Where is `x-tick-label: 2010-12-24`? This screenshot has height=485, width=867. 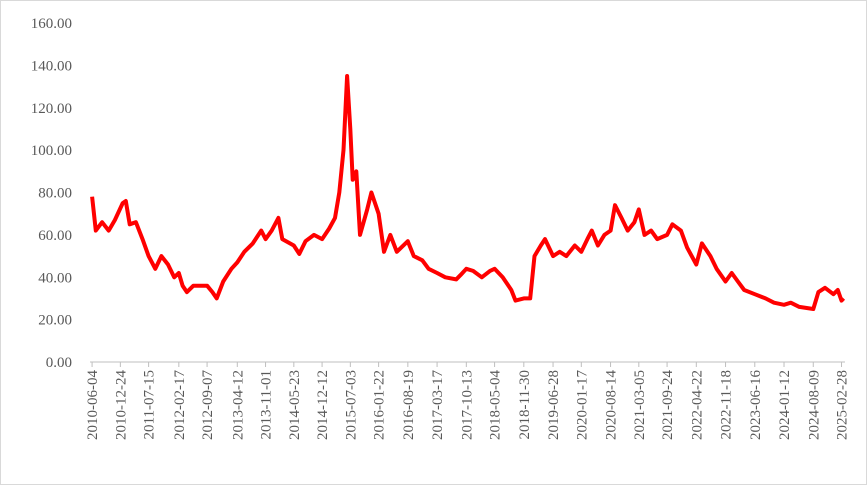 x-tick-label: 2010-12-24 is located at coordinates (121, 405).